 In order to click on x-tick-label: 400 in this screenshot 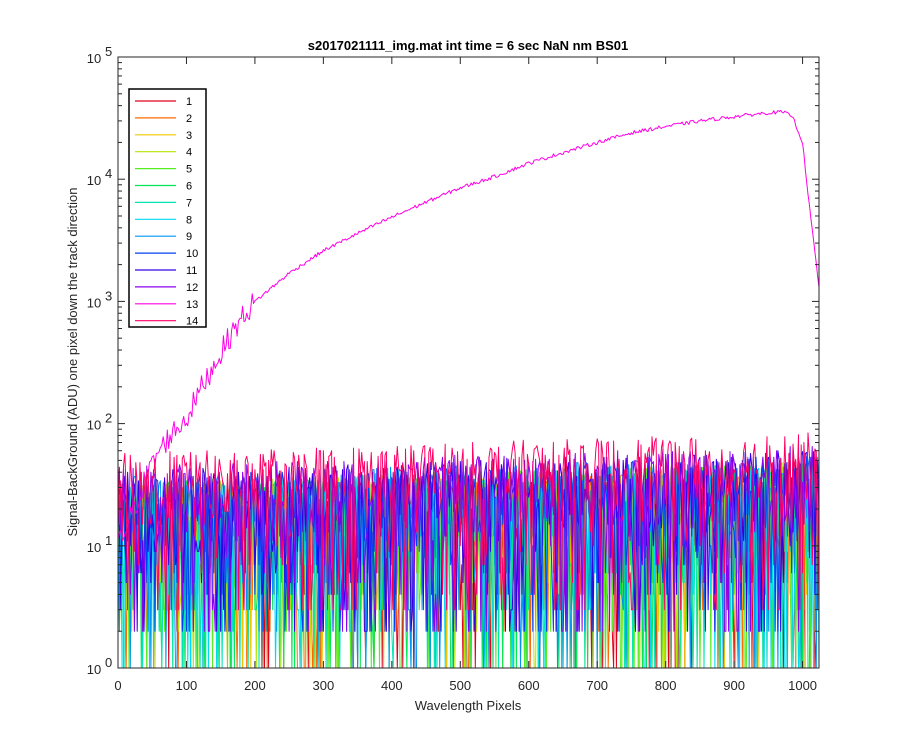, I will do `click(392, 685)`.